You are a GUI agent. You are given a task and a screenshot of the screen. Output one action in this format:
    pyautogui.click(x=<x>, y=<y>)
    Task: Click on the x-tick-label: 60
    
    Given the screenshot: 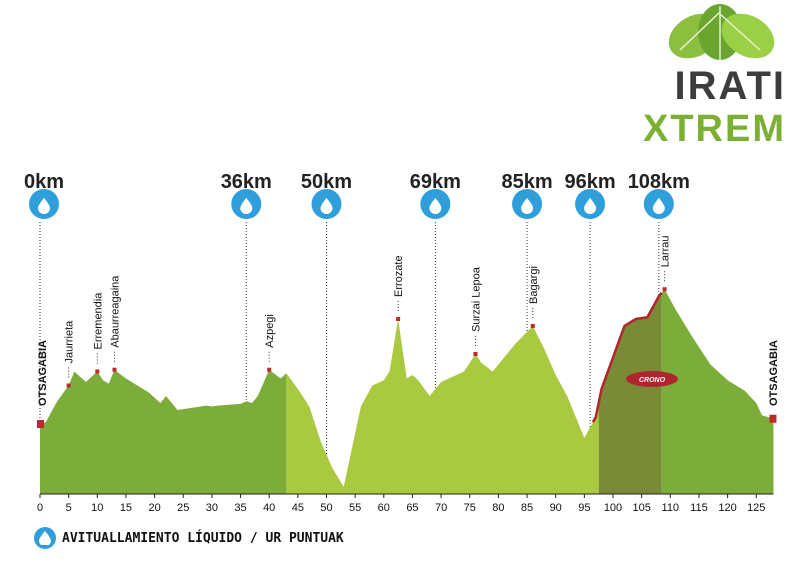 What is the action you would take?
    pyautogui.click(x=384, y=508)
    